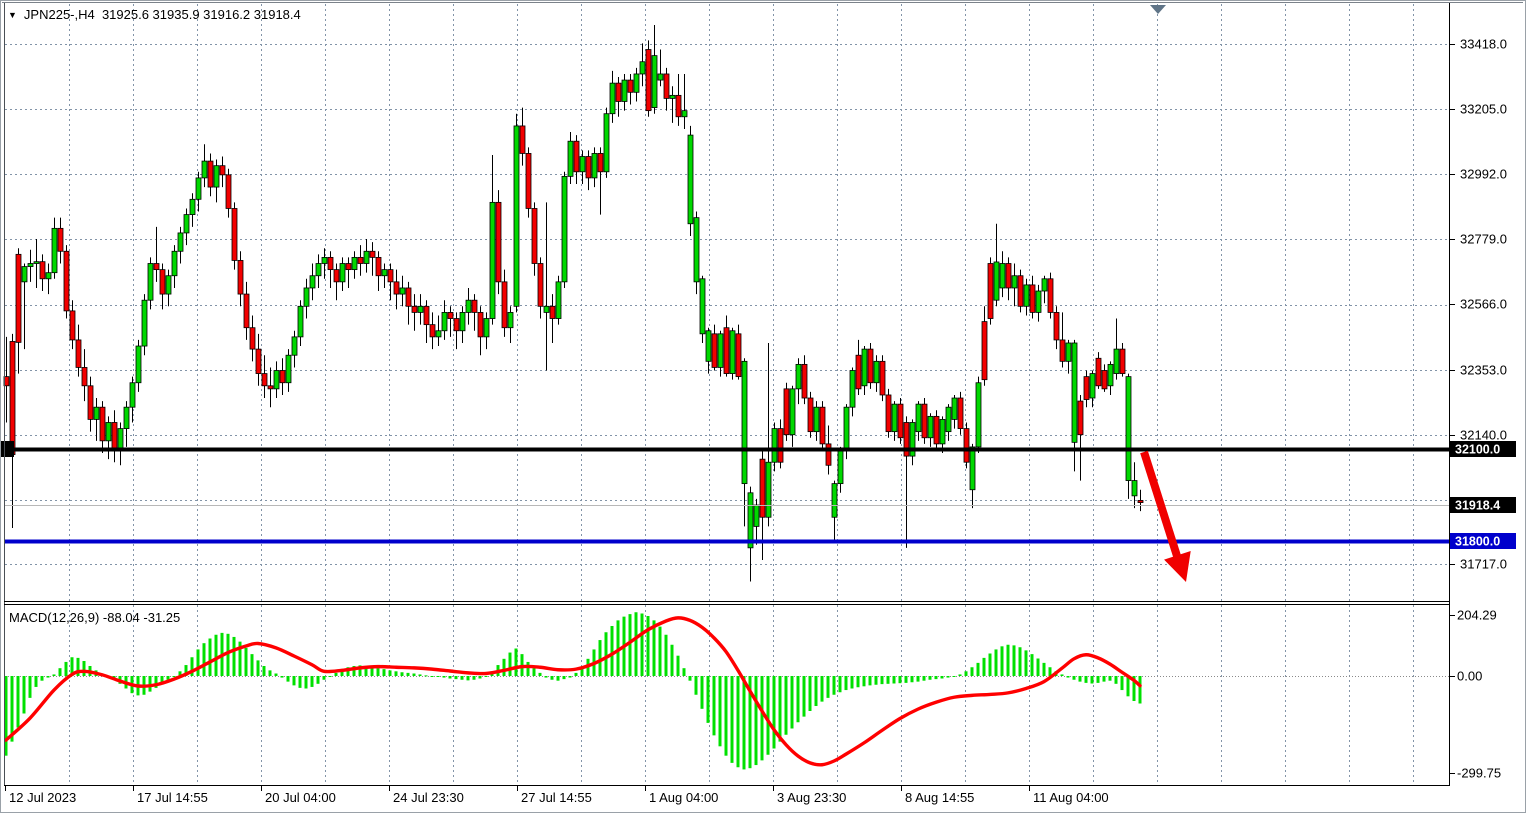  I want to click on support-line-tag-text: 31800.0, so click(1477, 542).